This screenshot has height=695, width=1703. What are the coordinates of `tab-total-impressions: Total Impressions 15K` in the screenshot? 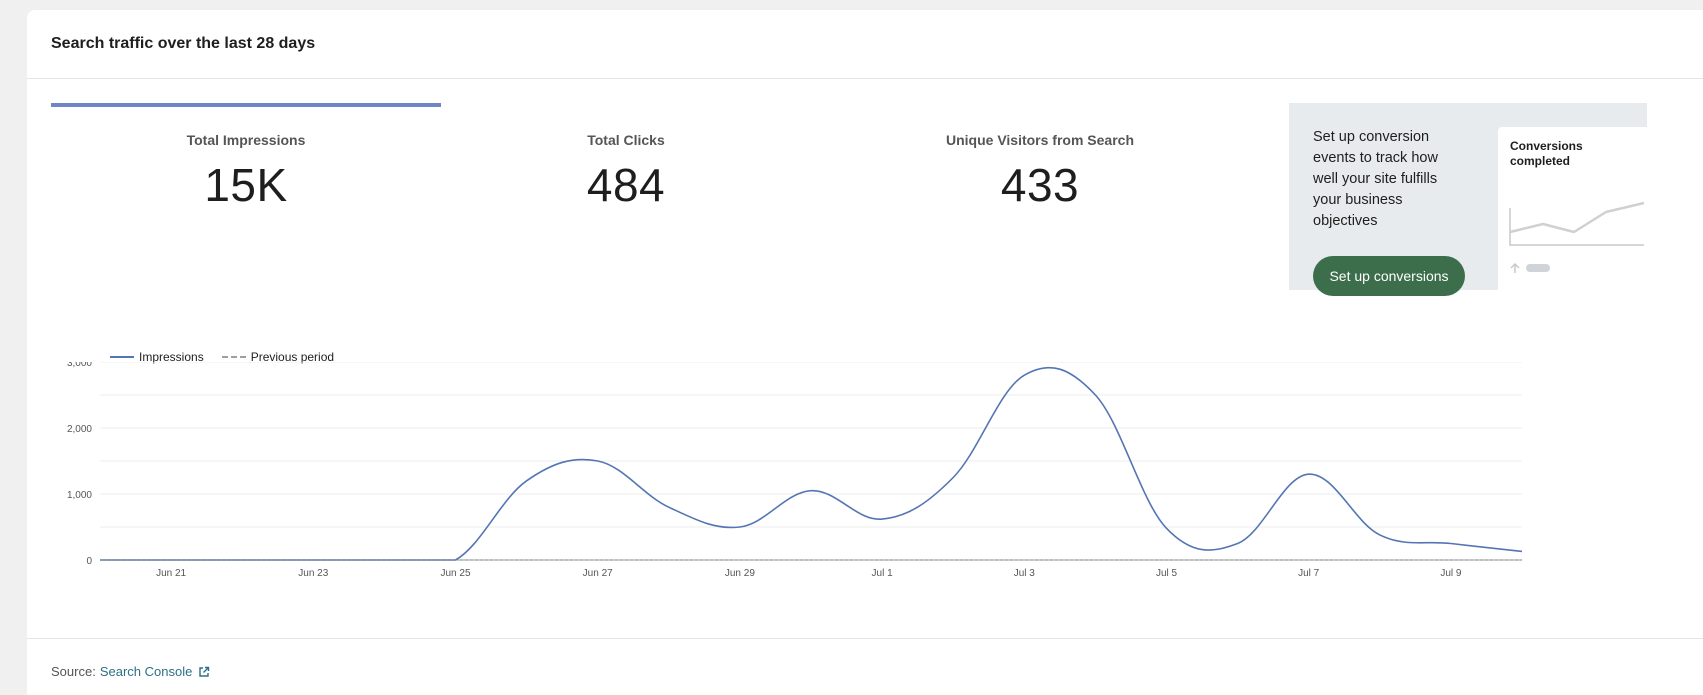 It's located at (246, 183).